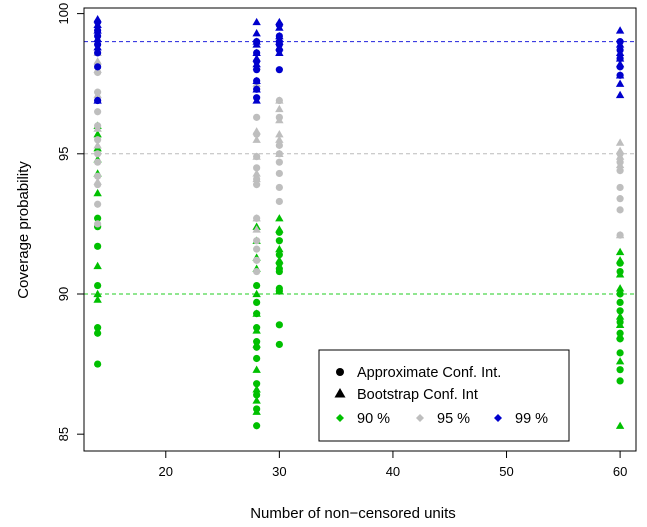 The width and height of the screenshot is (647, 527). Describe the element at coordinates (340, 372) in the screenshot. I see `legend-circle-symbol` at that location.